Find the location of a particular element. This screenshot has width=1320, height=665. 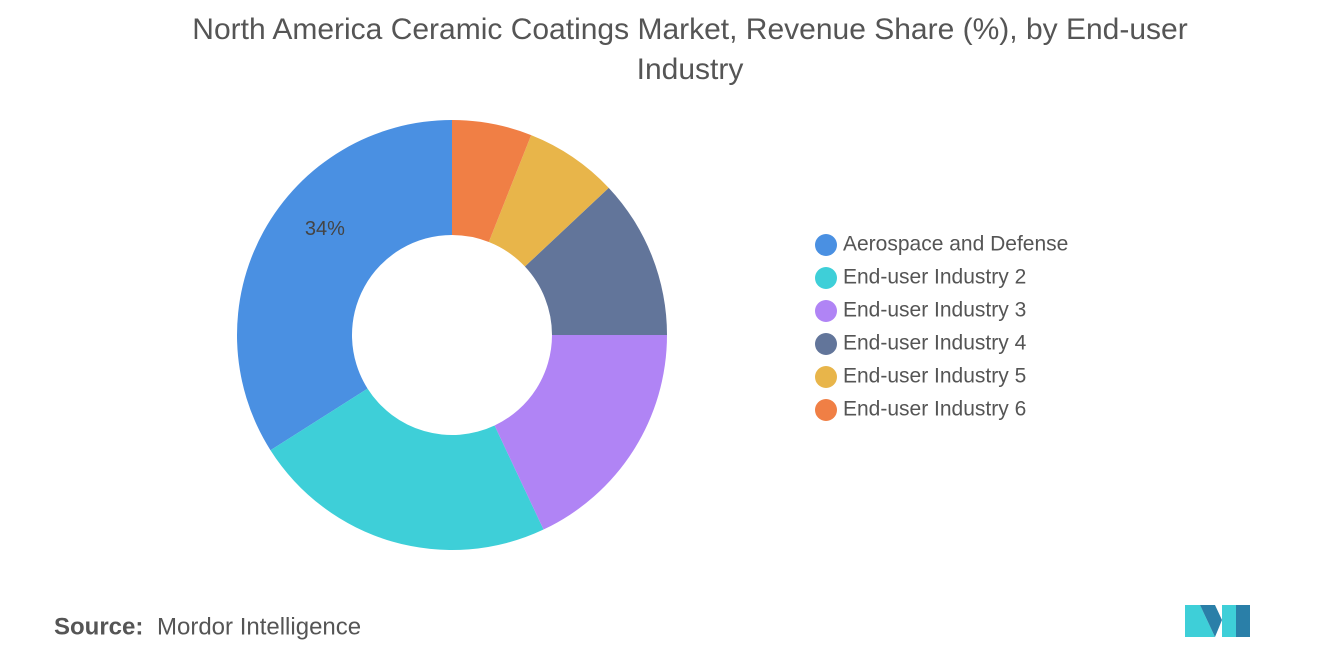

data-label: 34% is located at coordinates (325, 229).